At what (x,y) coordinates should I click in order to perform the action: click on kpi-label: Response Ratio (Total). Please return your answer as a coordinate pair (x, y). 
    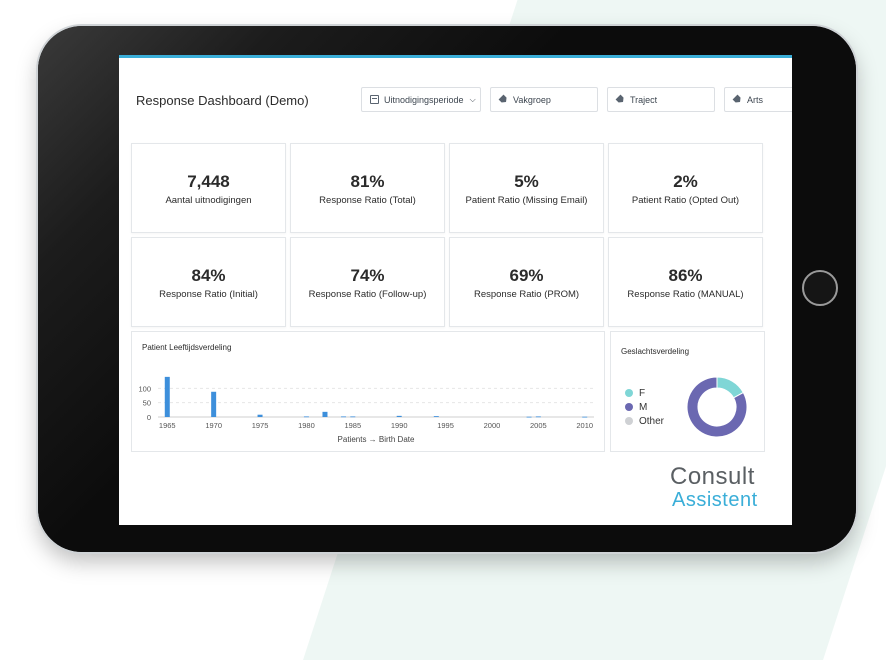
    Looking at the image, I should click on (367, 200).